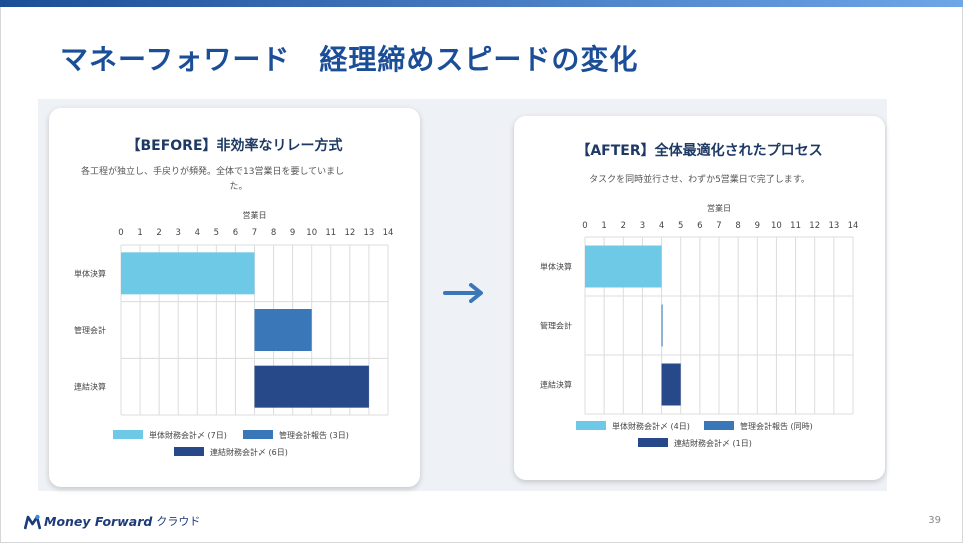 The height and width of the screenshot is (543, 963). I want to click on page-number: 39, so click(934, 520).